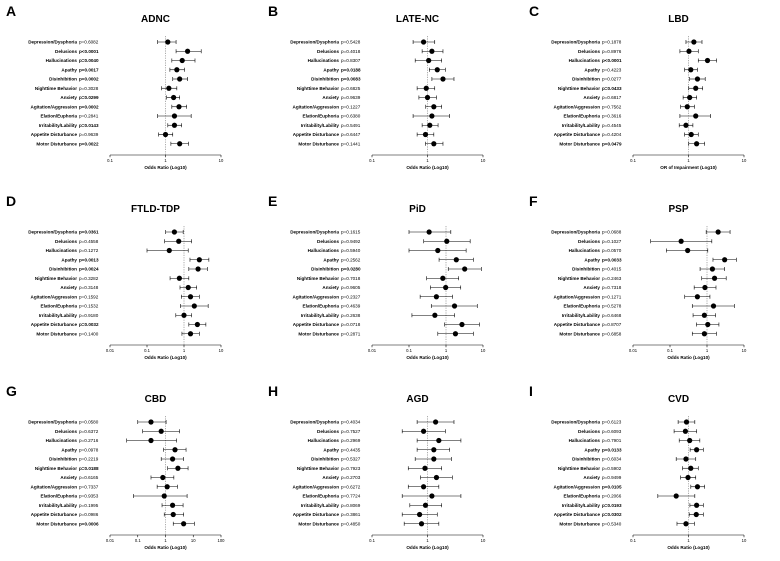 This screenshot has width=780, height=561. I want to click on p-value: p<0.0001, so click(612, 60).